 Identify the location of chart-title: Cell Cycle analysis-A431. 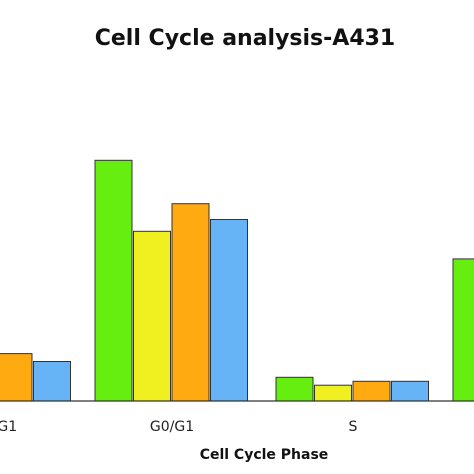
(245, 38).